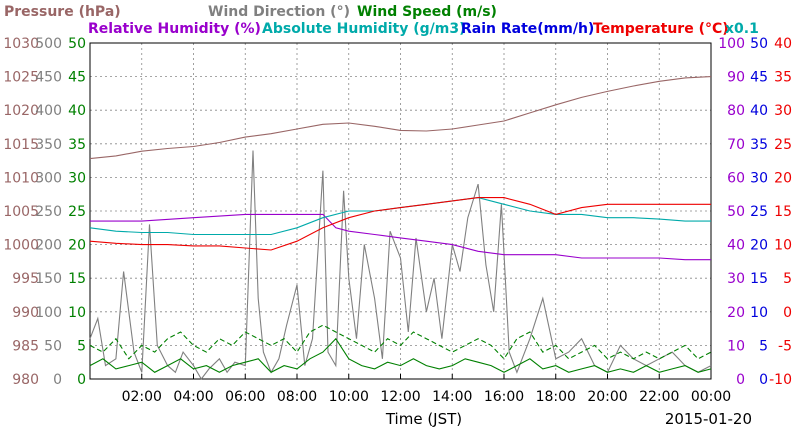 The image size is (800, 434). What do you see at coordinates (21, 78) in the screenshot?
I see `pressure-tick-label: 1025` at bounding box center [21, 78].